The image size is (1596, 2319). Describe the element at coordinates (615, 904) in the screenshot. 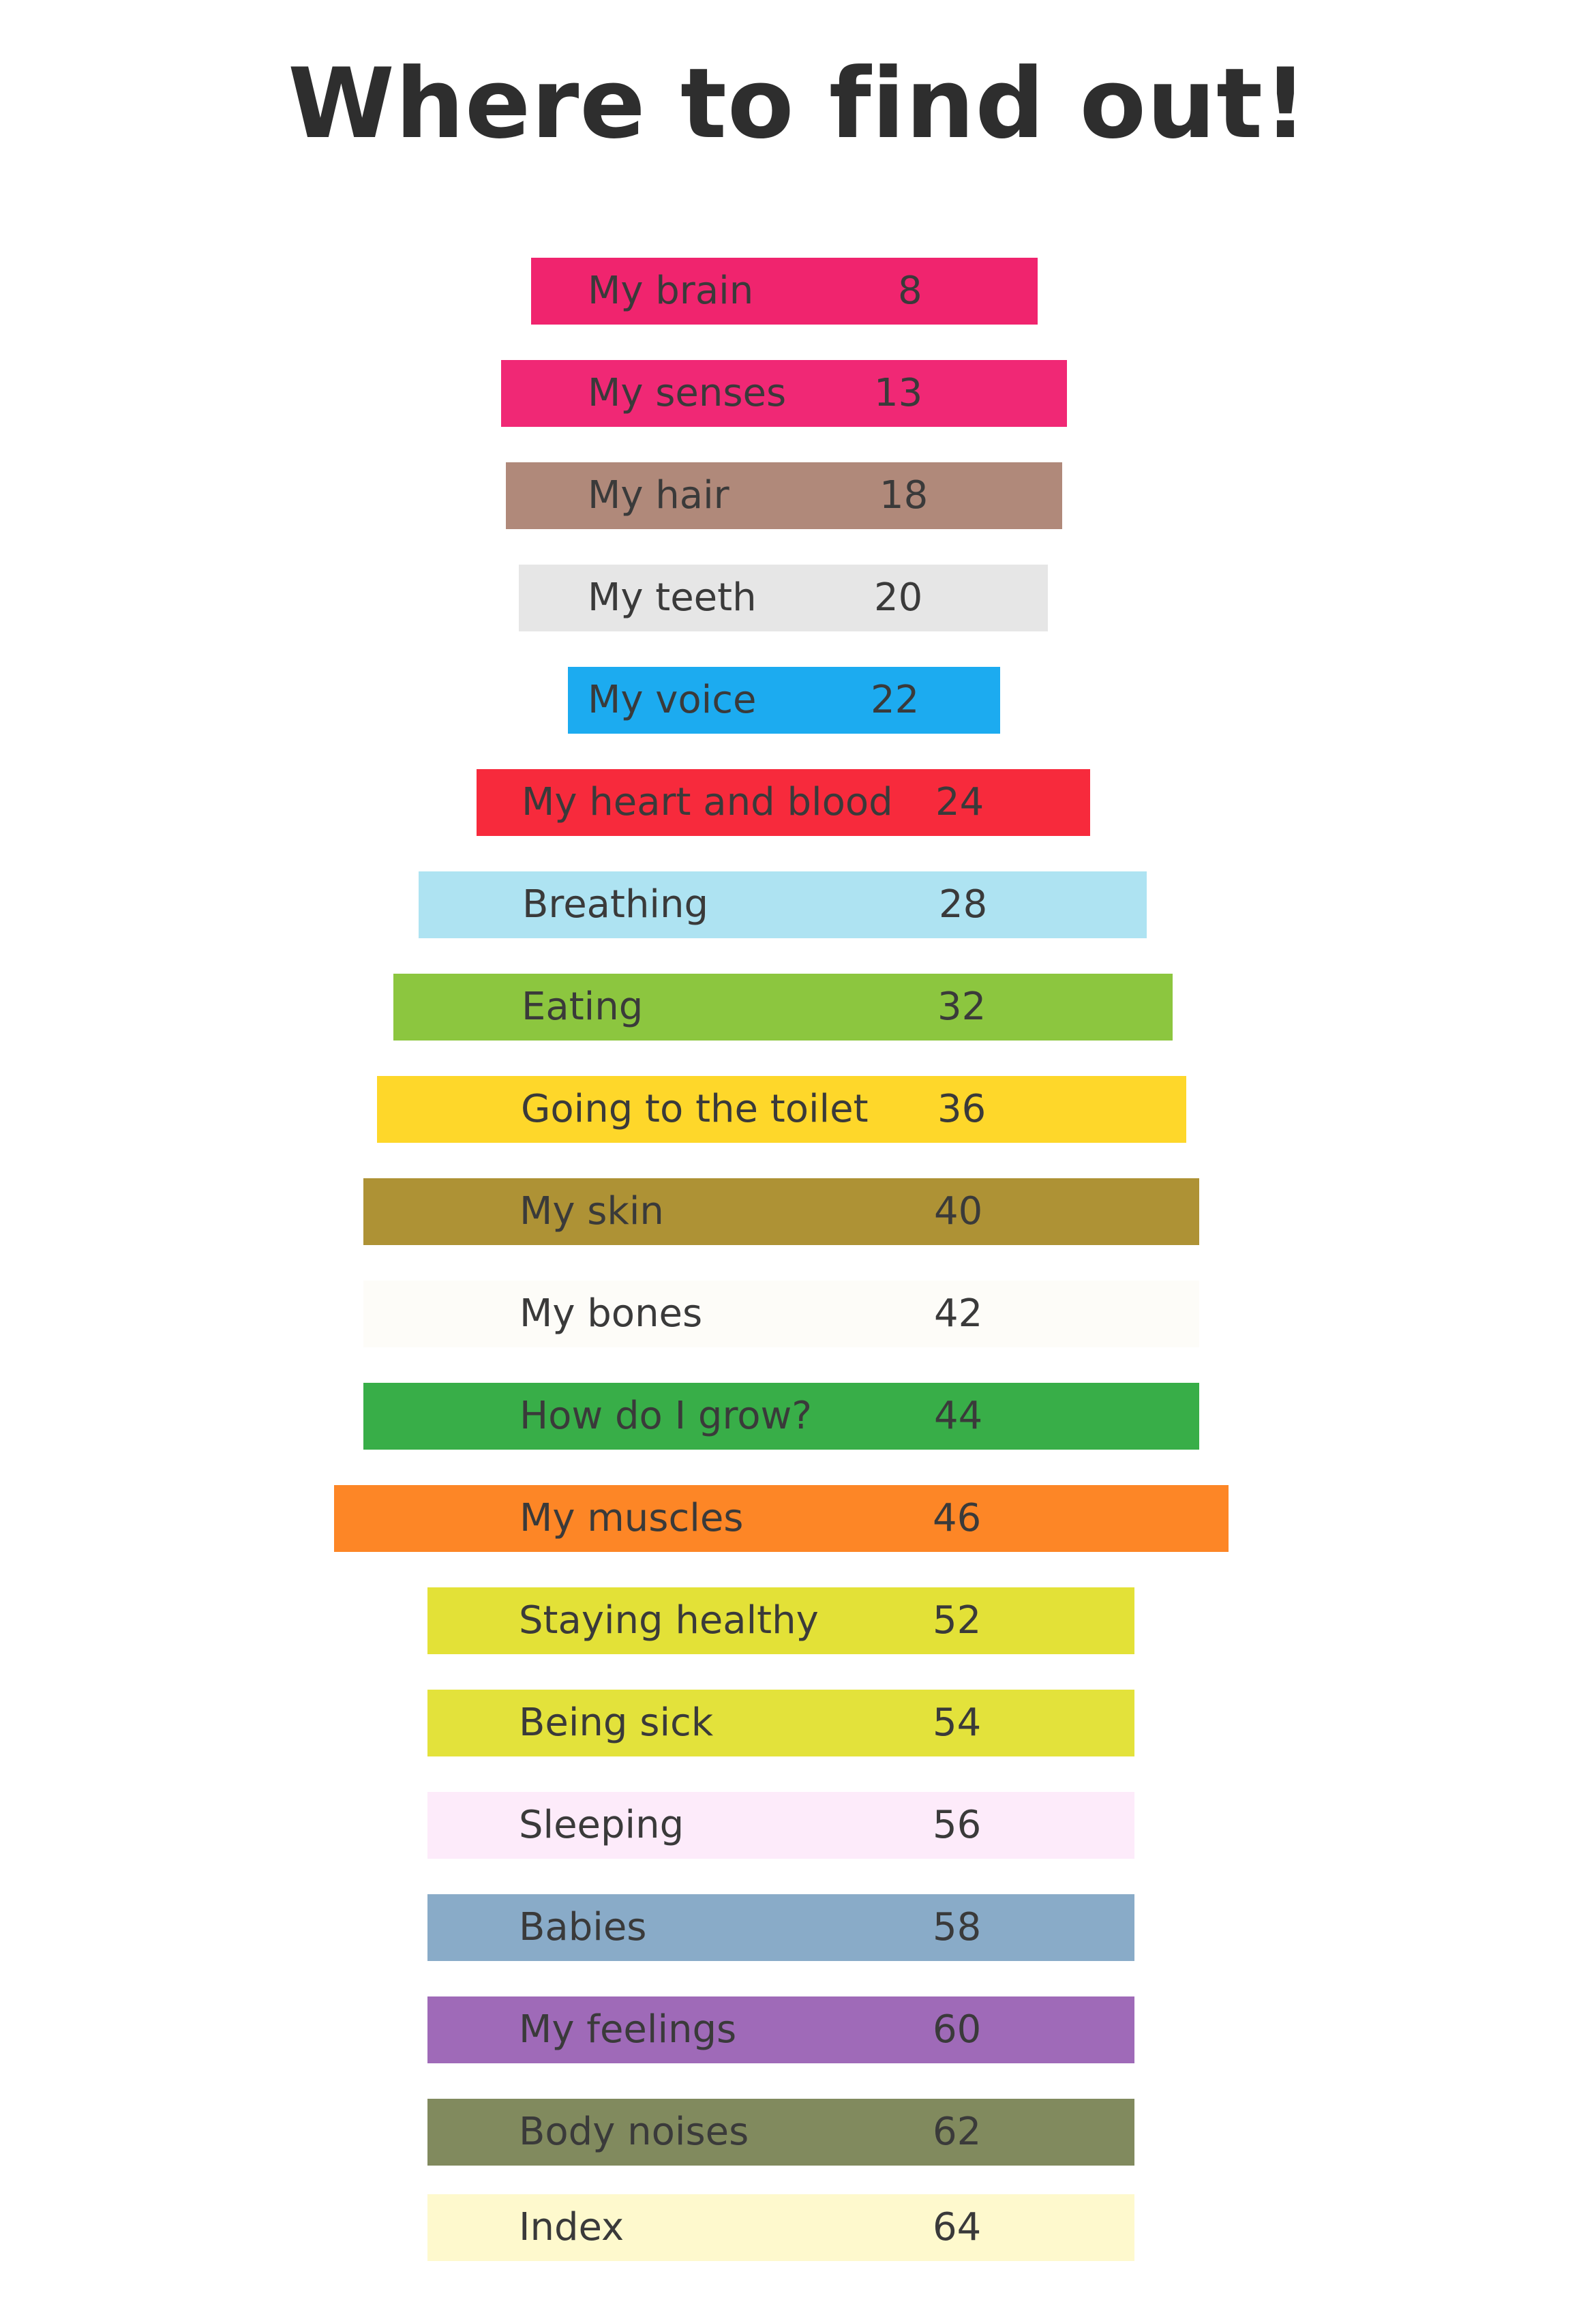

I see `entry-label: Breathing` at that location.